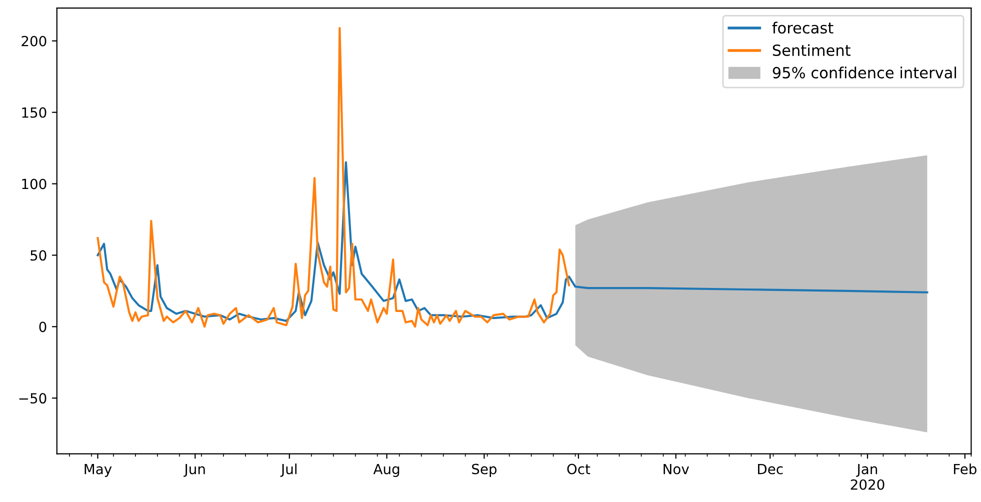 This screenshot has height=502, width=981. I want to click on x-tick-label: Jul, so click(288, 470).